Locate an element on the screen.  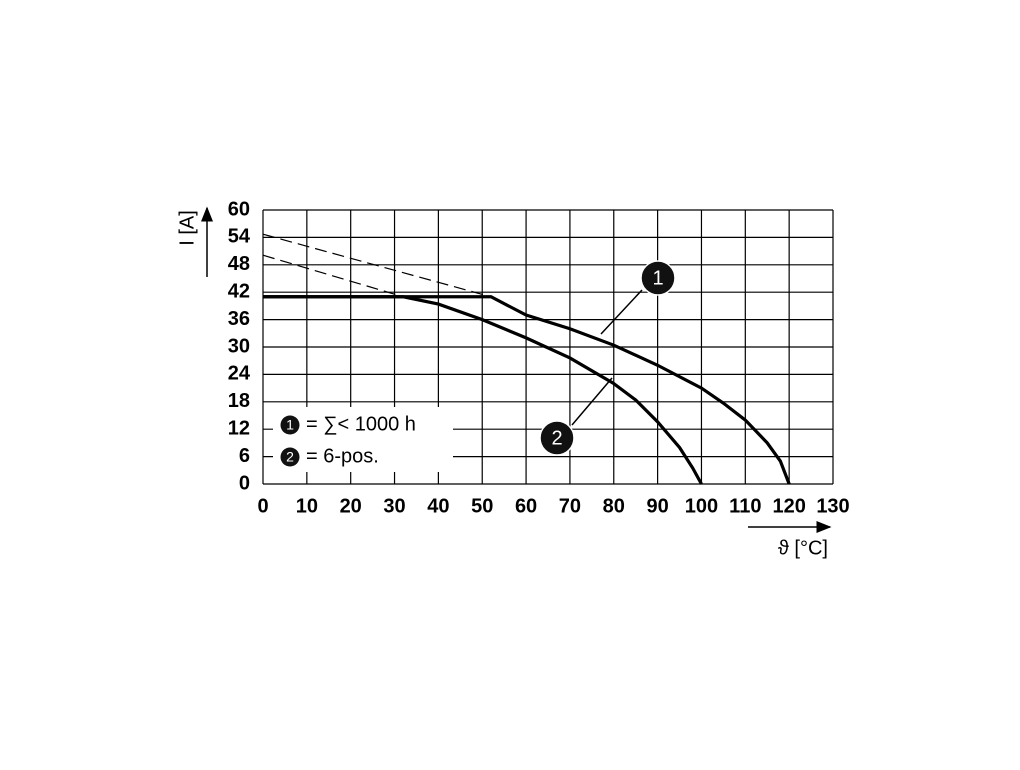
y-axis-label: I [A] is located at coordinates (187, 228).